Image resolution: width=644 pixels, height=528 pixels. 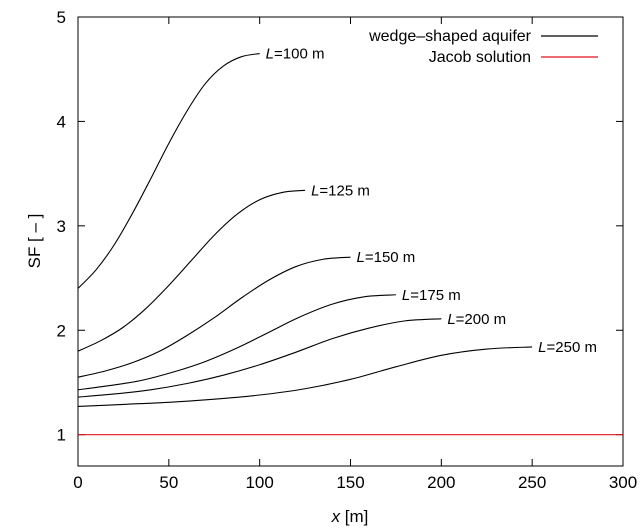 I want to click on legend-label-jacob: Jacob solution, so click(x=480, y=57).